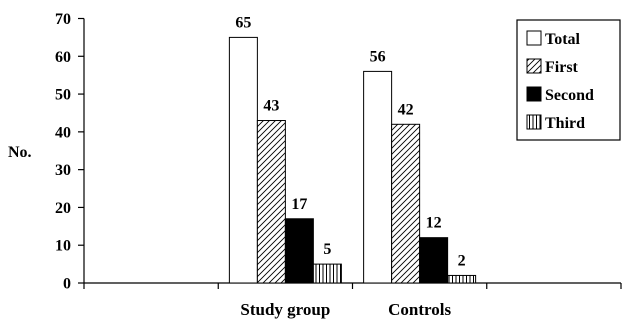 The height and width of the screenshot is (326, 625). Describe the element at coordinates (63, 132) in the screenshot. I see `y-tick-label: 40` at that location.